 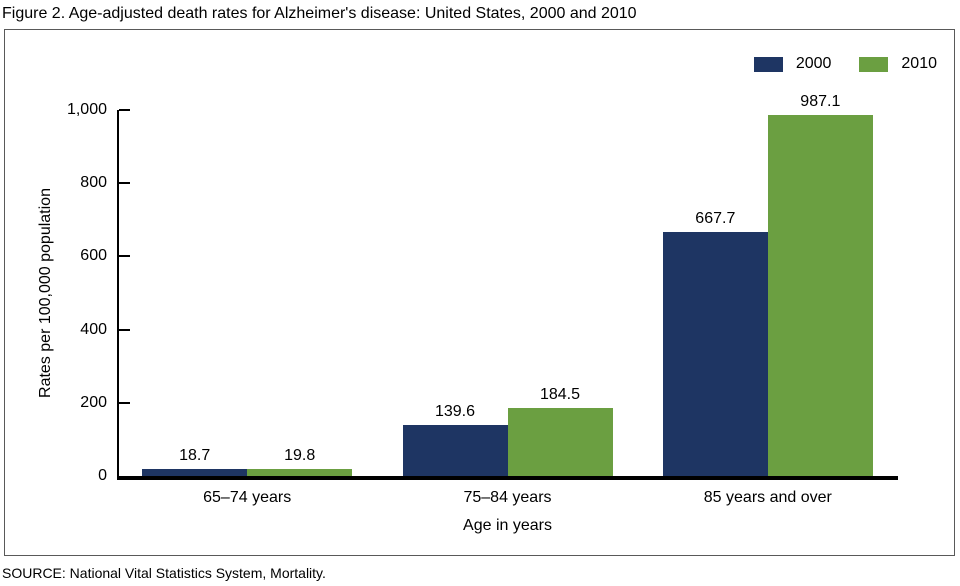 I want to click on value-label-2010-group3: 987.1, so click(x=820, y=101).